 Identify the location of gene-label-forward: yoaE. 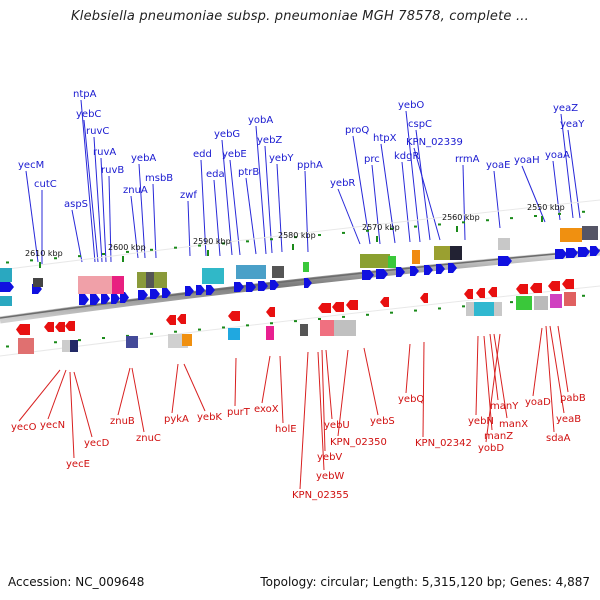
(498, 165).